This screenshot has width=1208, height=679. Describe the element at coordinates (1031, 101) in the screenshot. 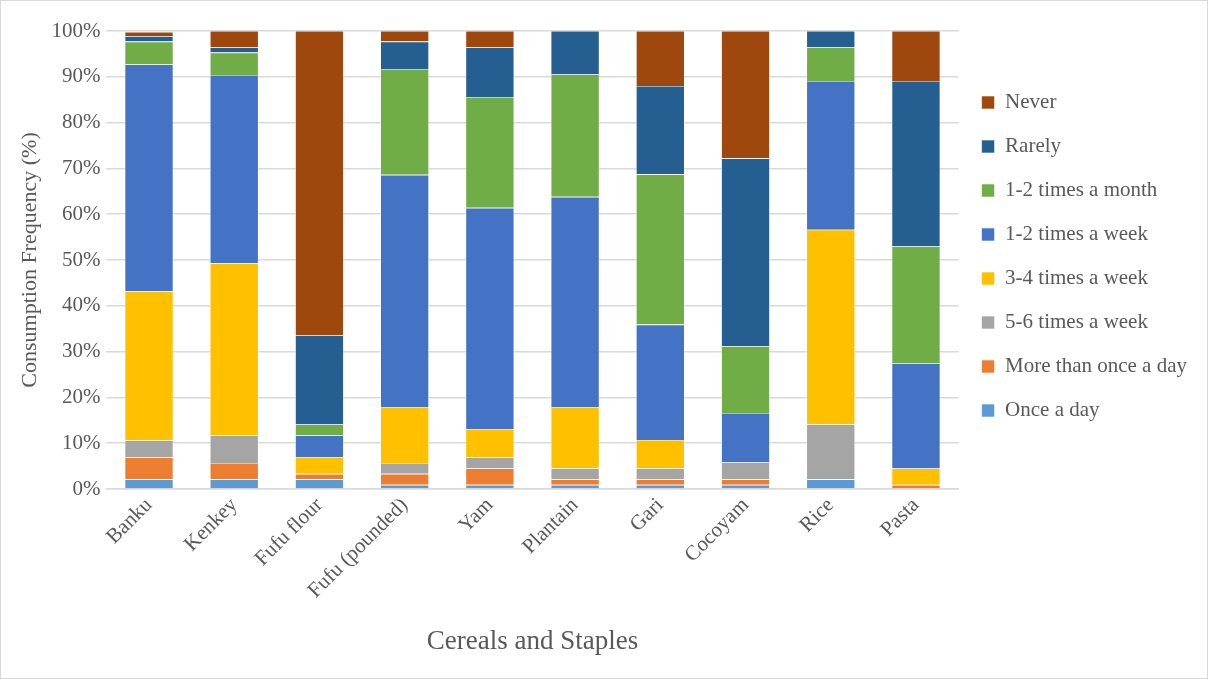

I see `legend-label: Never` at that location.